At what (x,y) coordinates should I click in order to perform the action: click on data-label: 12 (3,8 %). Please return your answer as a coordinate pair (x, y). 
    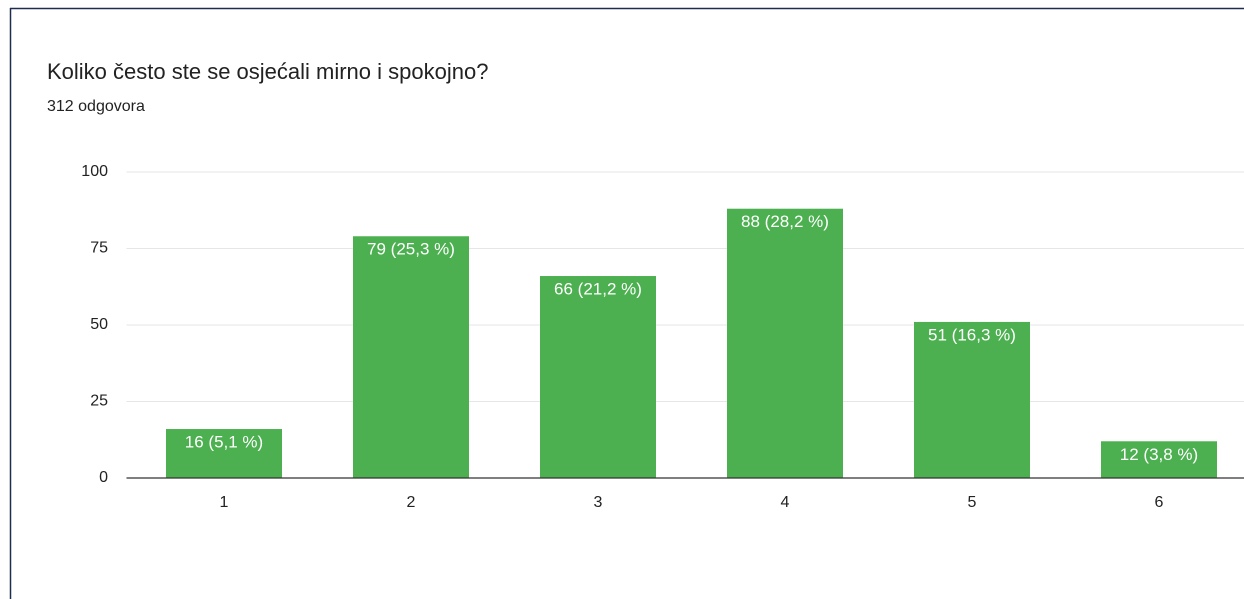
    Looking at the image, I should click on (1159, 454).